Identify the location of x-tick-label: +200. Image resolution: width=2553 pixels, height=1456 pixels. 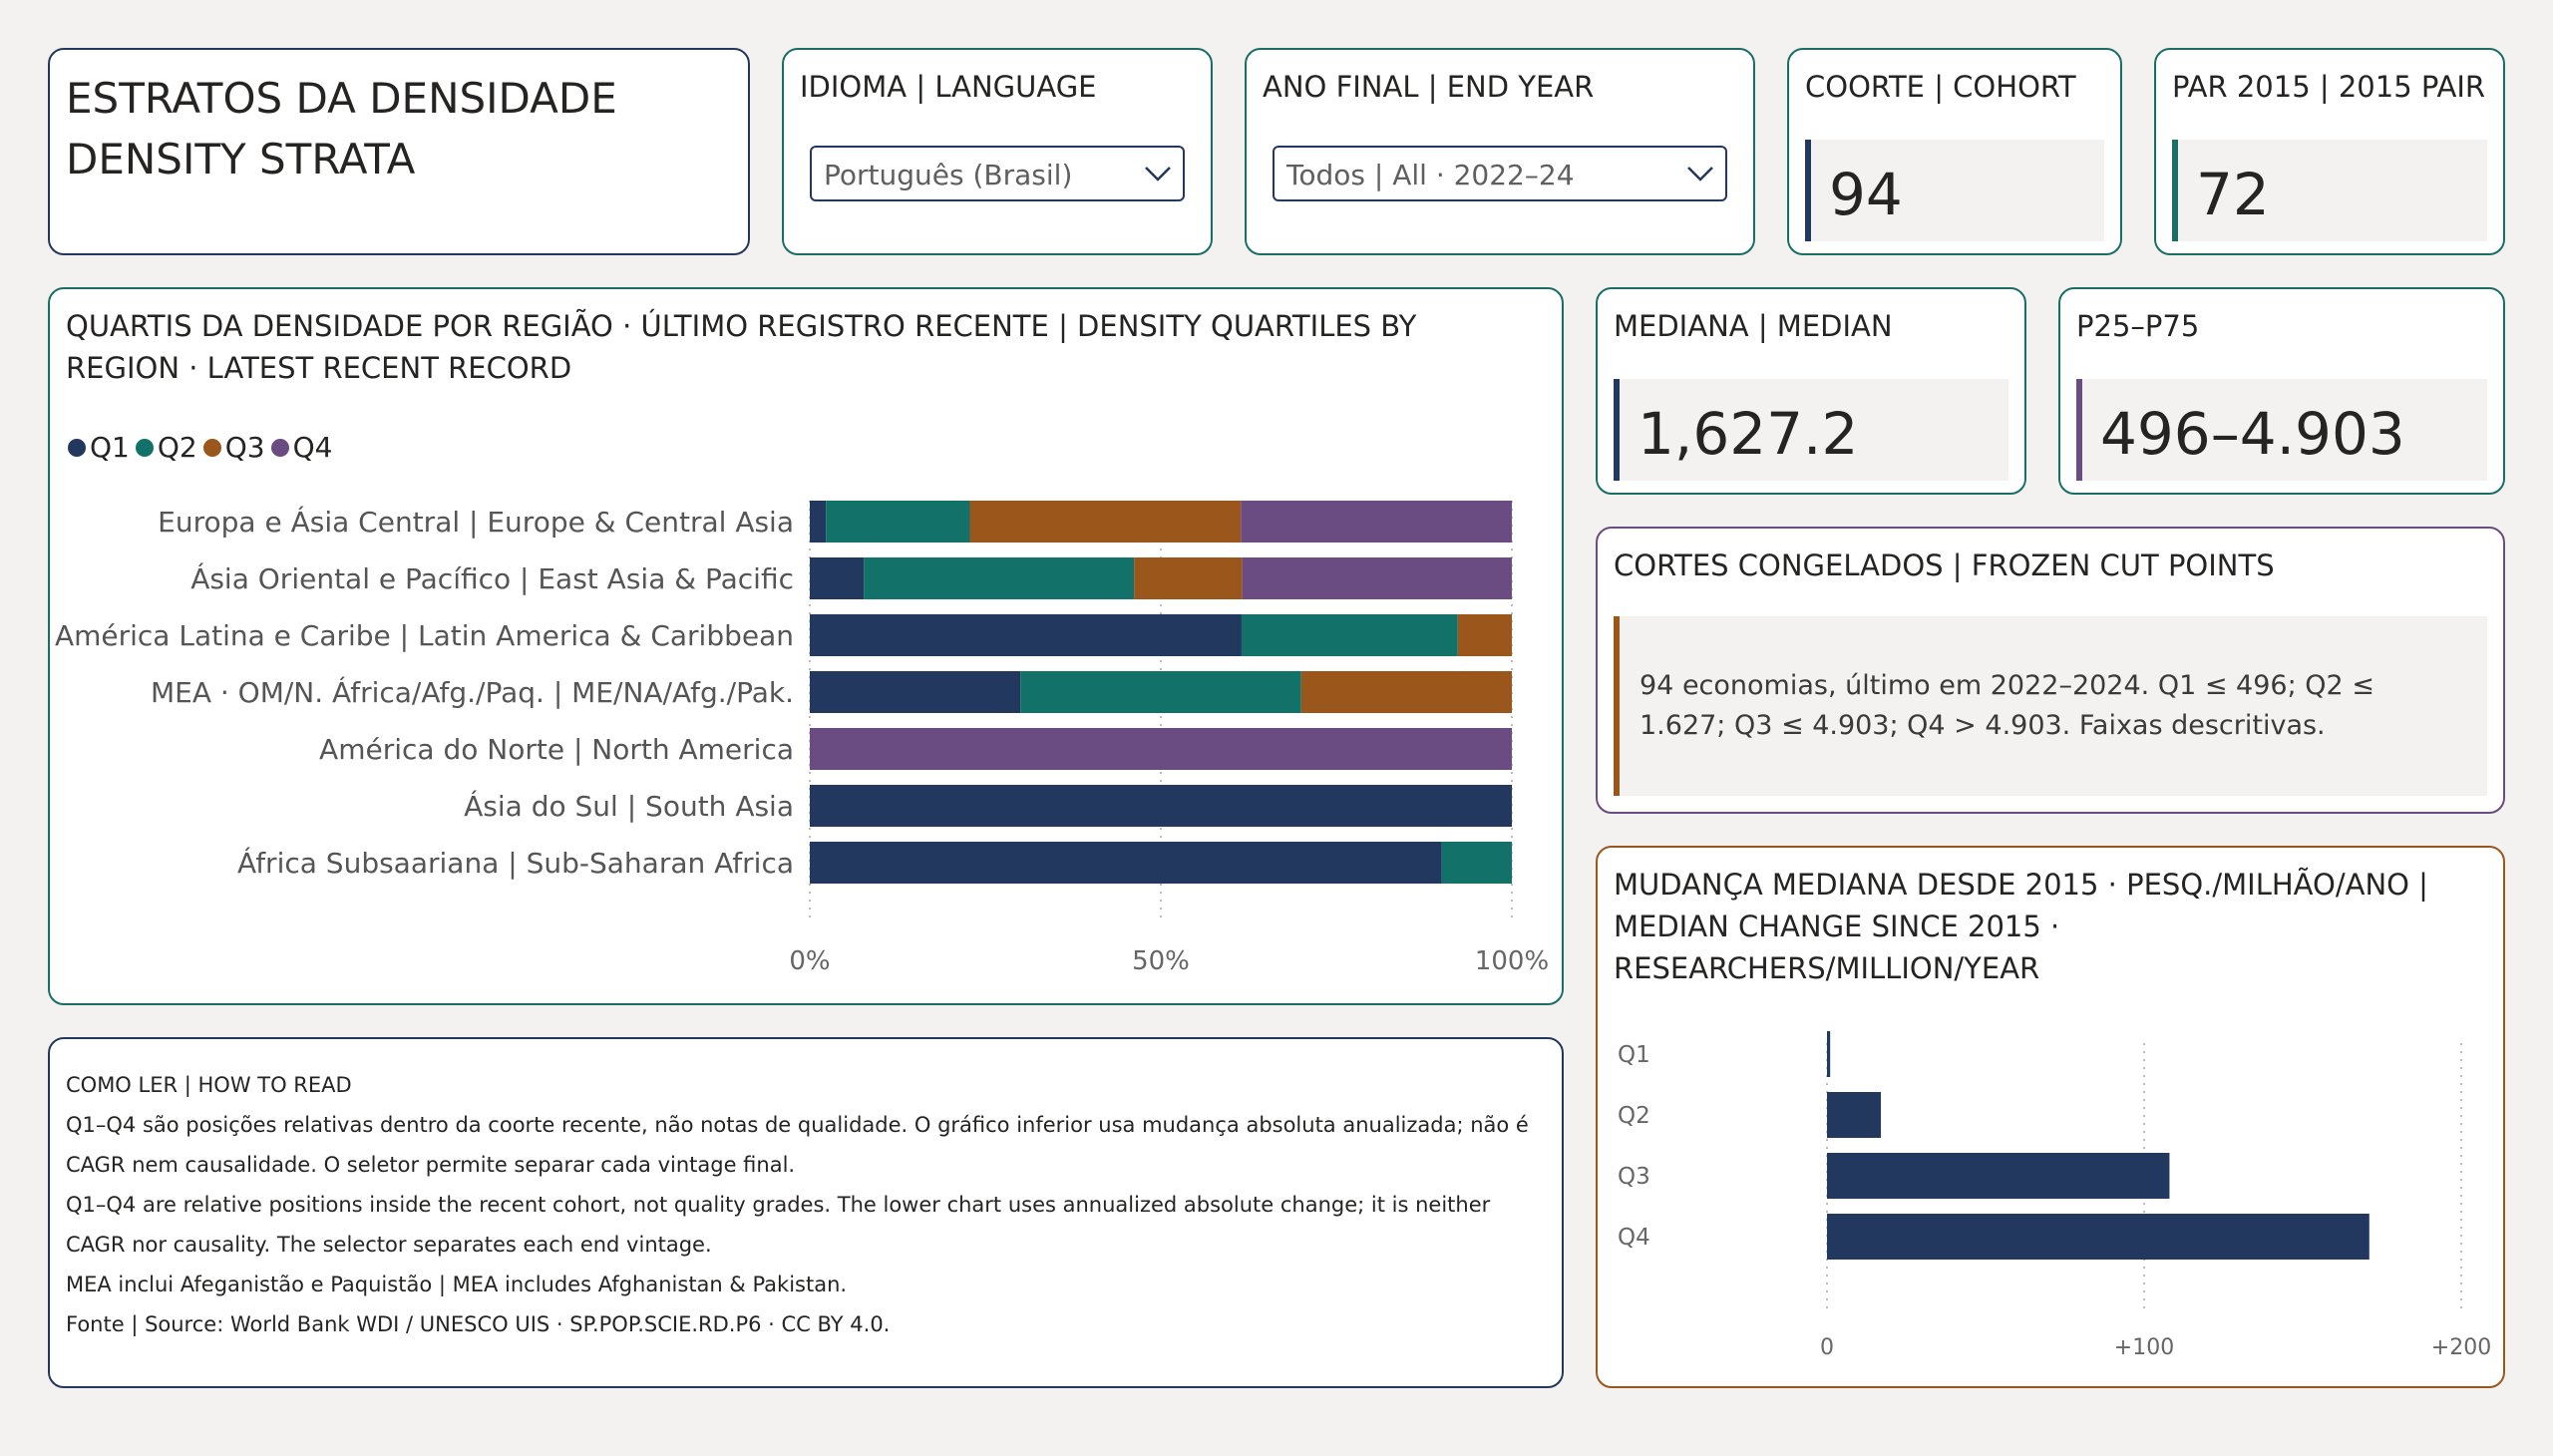
(2461, 1347).